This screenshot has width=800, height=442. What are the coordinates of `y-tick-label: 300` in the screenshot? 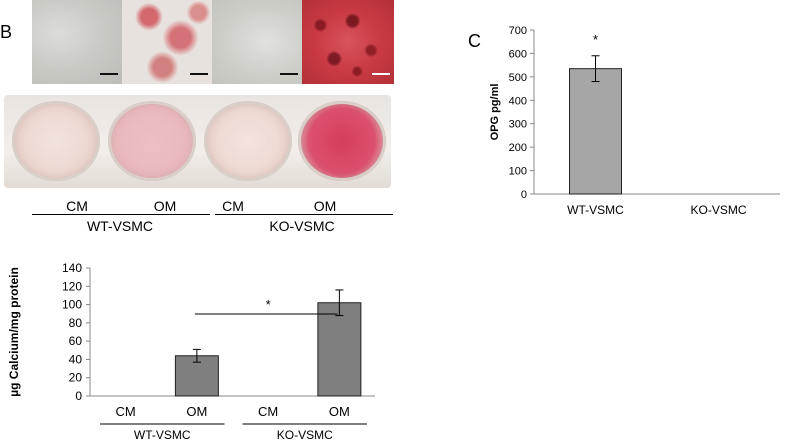 It's located at (518, 125).